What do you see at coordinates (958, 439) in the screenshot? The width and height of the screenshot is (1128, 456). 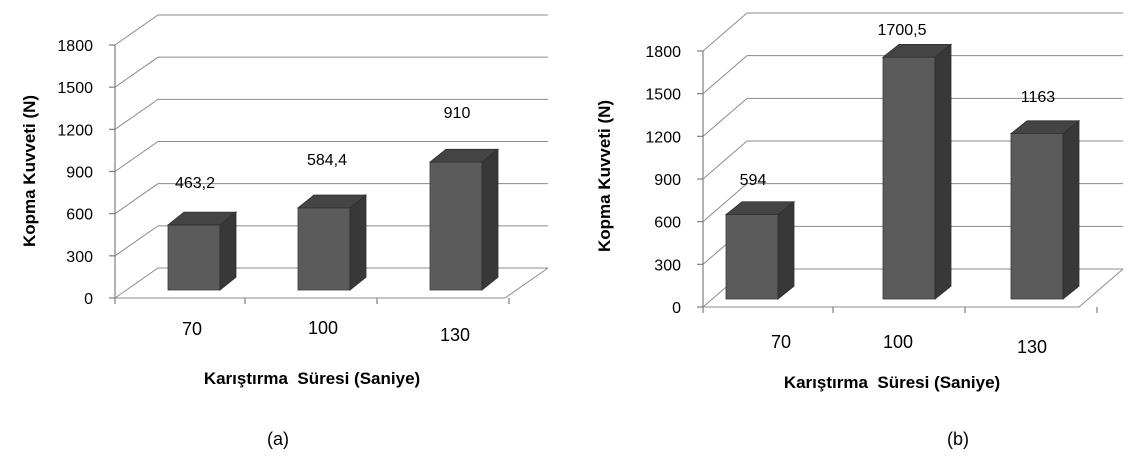 I see `chart-caption: (b)` at bounding box center [958, 439].